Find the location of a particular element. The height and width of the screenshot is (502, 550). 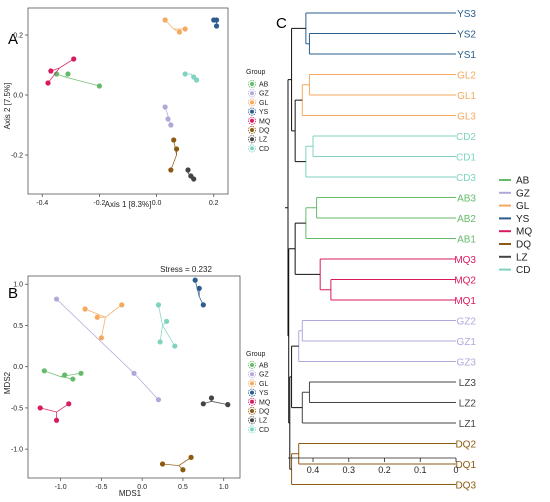

dendrogram-leaf-label: MQ1 is located at coordinates (465, 301).